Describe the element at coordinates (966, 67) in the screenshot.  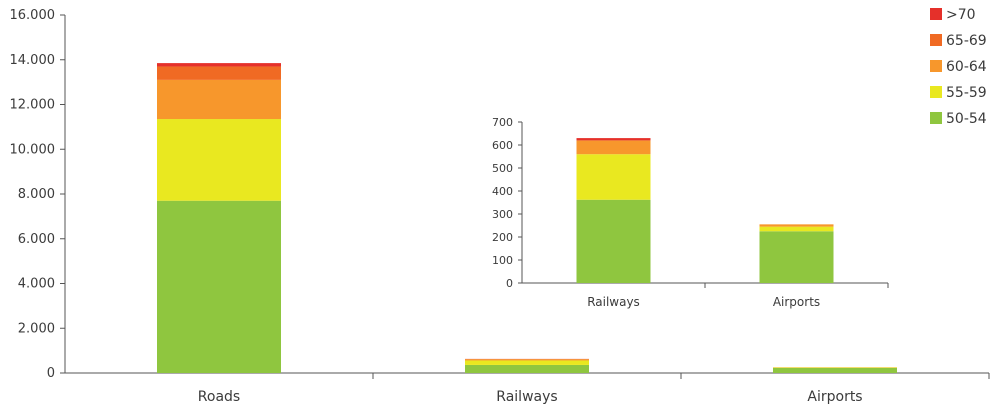
I see `legend-label-60-64: 60-64` at that location.